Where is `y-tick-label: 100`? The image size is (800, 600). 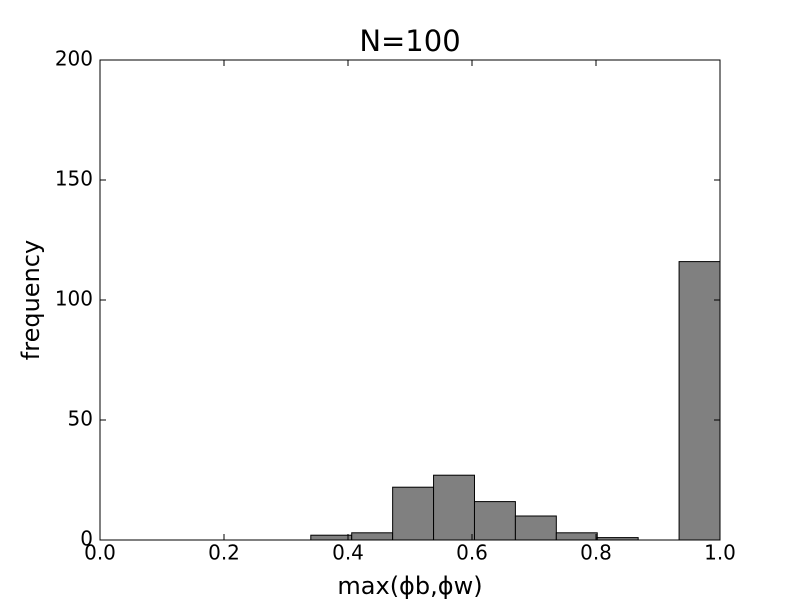
y-tick-label: 100 is located at coordinates (74, 299).